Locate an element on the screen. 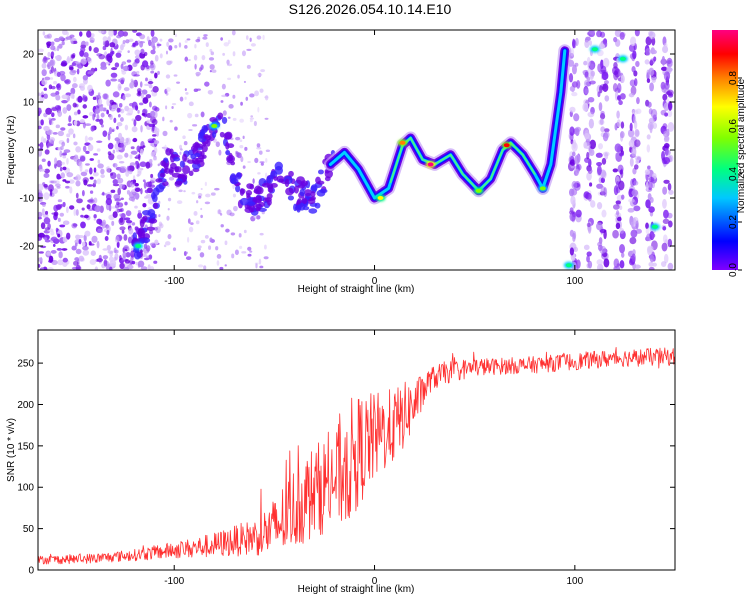 The image size is (750, 600). y-tick-label: 100 is located at coordinates (25, 488).